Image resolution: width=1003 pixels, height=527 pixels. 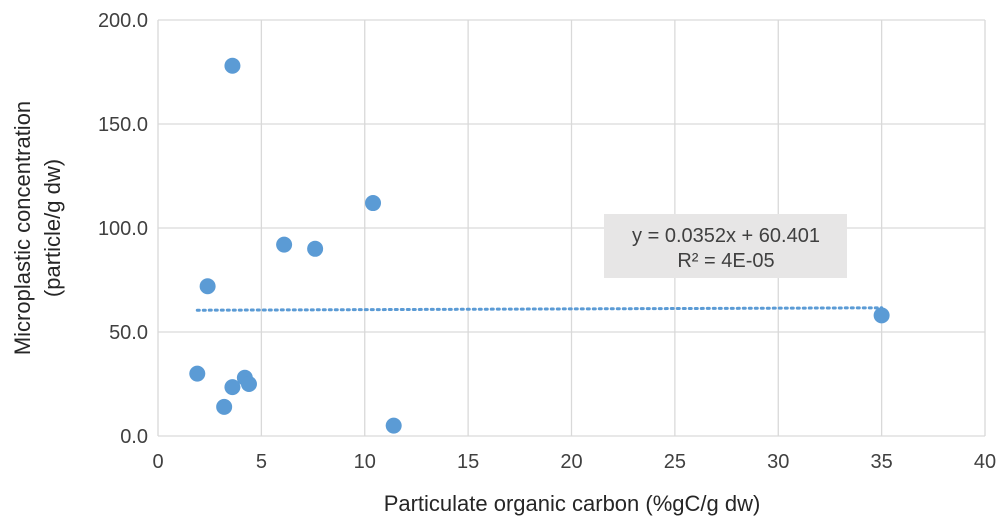 I want to click on x-tick-label: 25, so click(x=675, y=462).